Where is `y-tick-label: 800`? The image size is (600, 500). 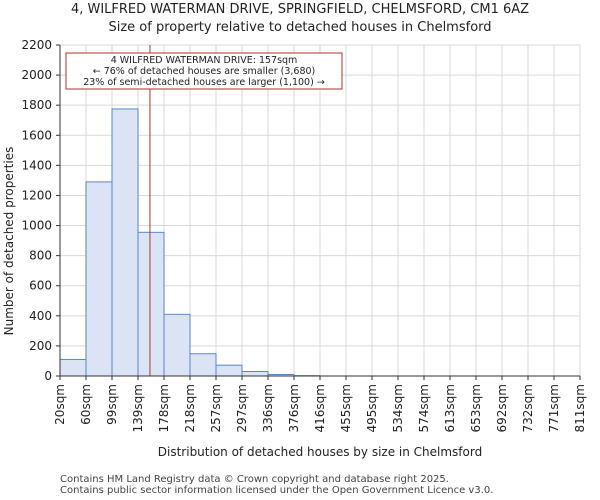
y-tick-label: 800 is located at coordinates (40, 256).